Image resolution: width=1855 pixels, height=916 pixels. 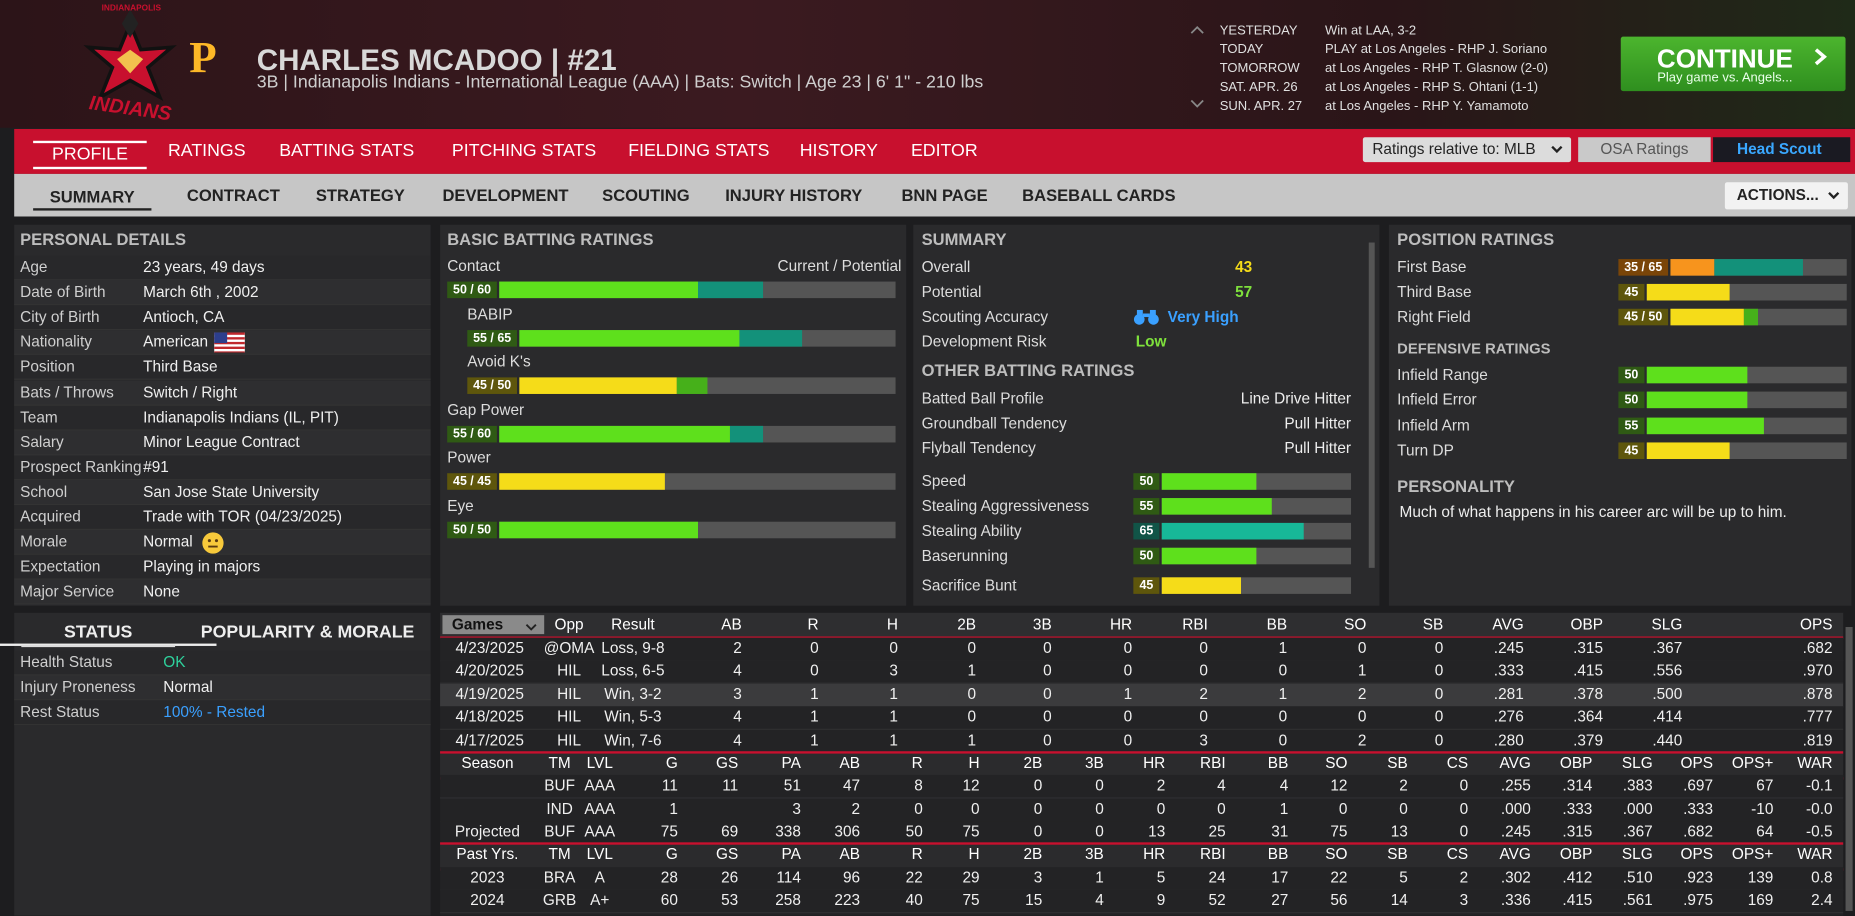 I want to click on table-cell: .333, so click(x=1577, y=808).